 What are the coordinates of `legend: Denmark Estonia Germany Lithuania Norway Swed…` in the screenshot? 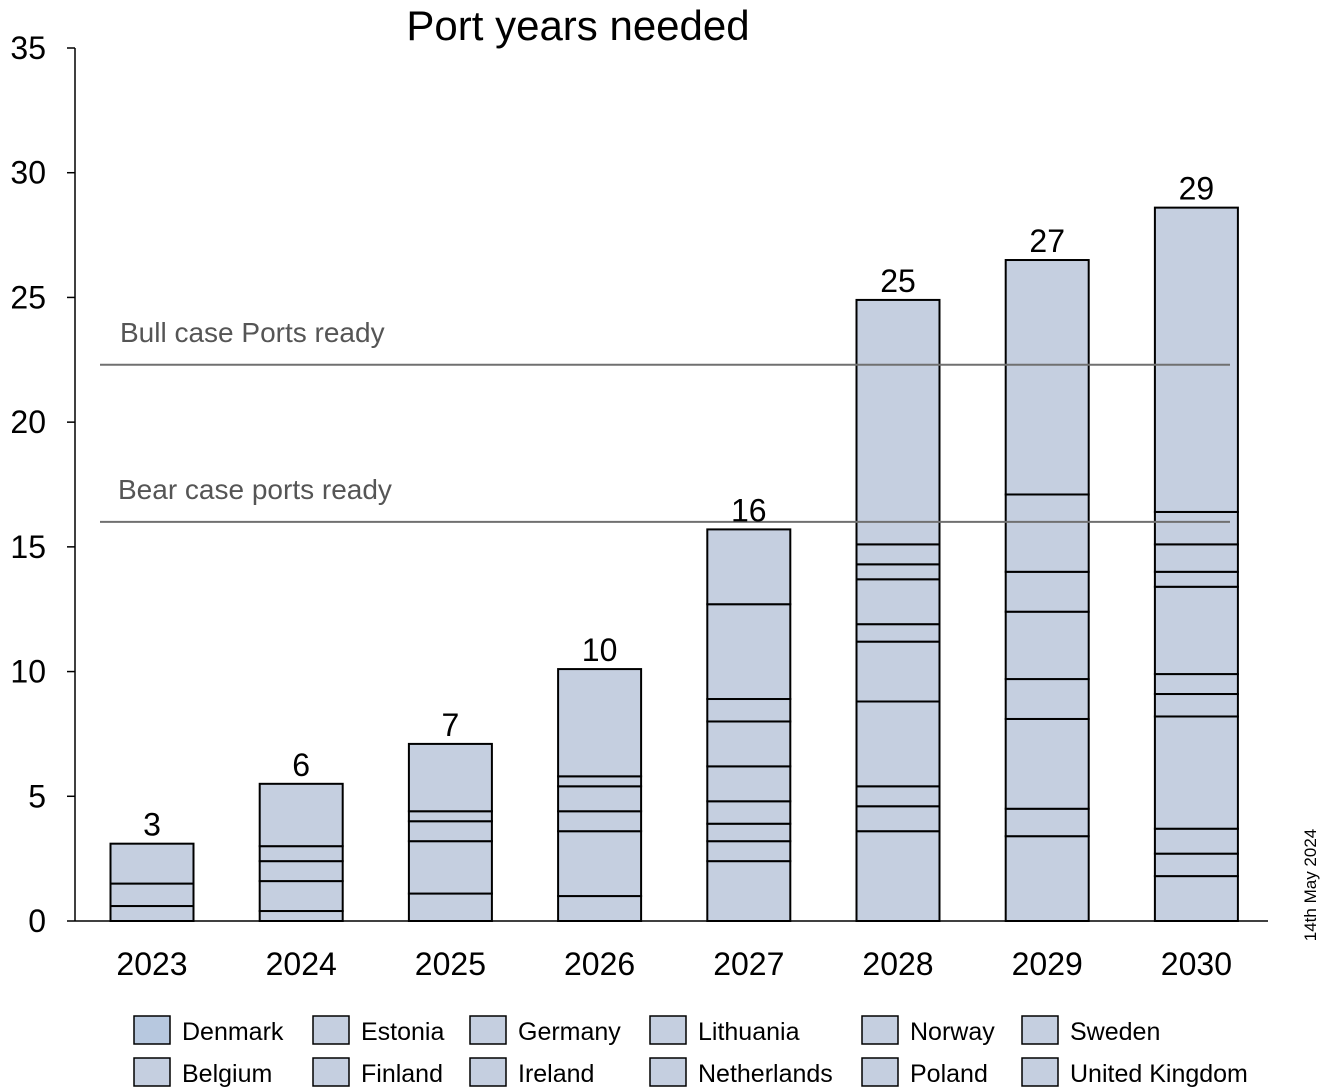 It's located at (690, 1051).